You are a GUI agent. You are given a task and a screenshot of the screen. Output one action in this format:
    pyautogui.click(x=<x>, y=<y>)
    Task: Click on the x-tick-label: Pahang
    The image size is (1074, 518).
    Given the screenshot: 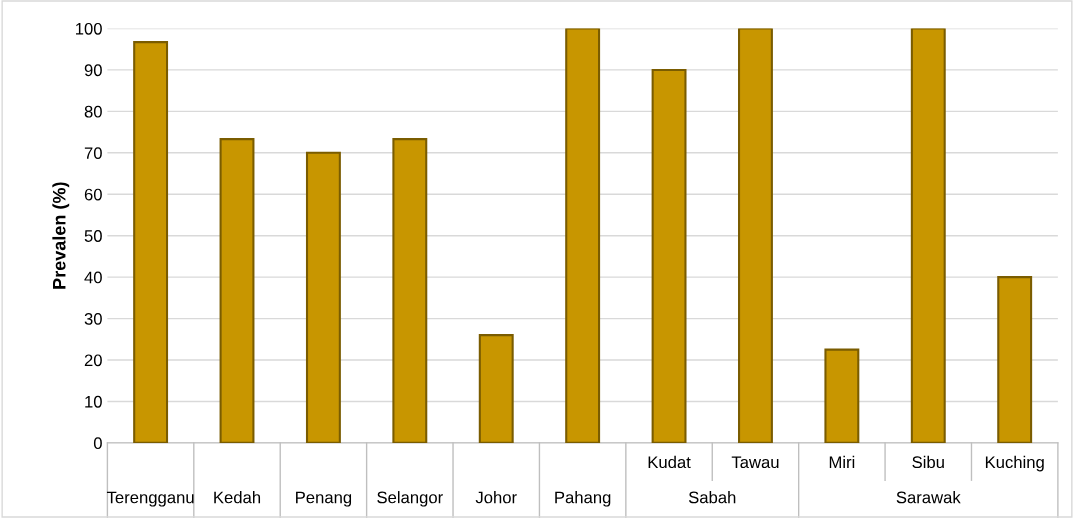 What is the action you would take?
    pyautogui.click(x=583, y=499)
    